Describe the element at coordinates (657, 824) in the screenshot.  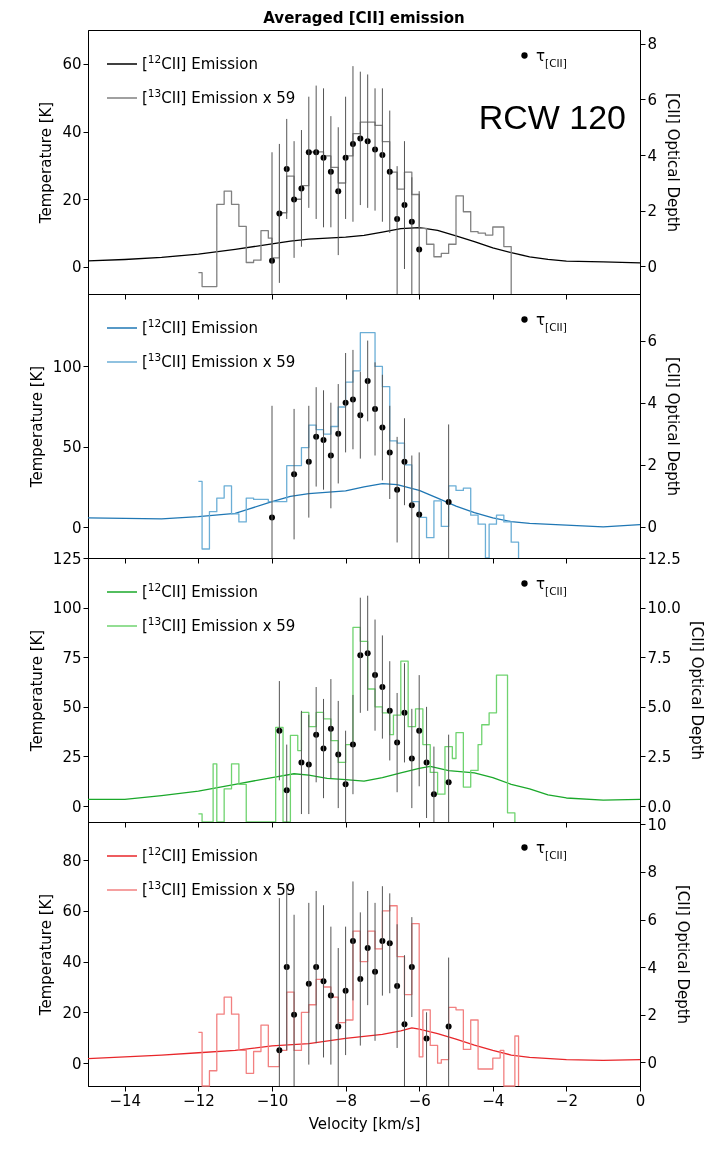
I see `y2-tick-label: 10` at that location.